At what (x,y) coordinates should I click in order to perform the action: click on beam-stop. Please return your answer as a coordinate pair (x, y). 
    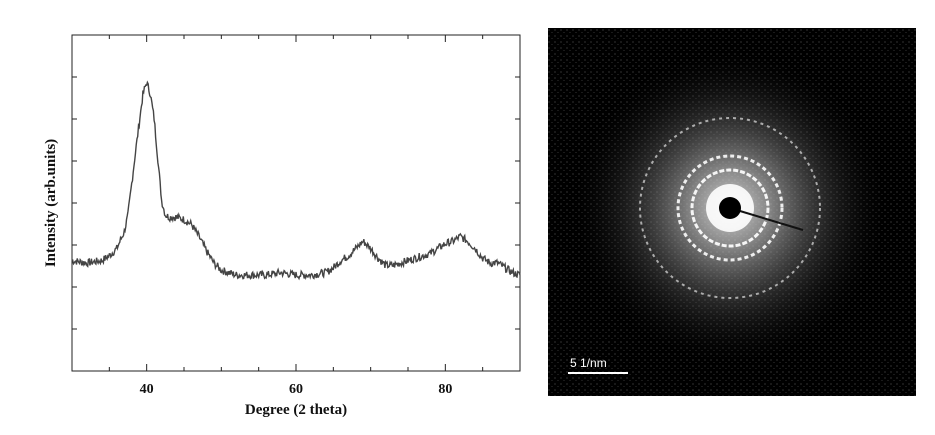
    Looking at the image, I should click on (730, 208).